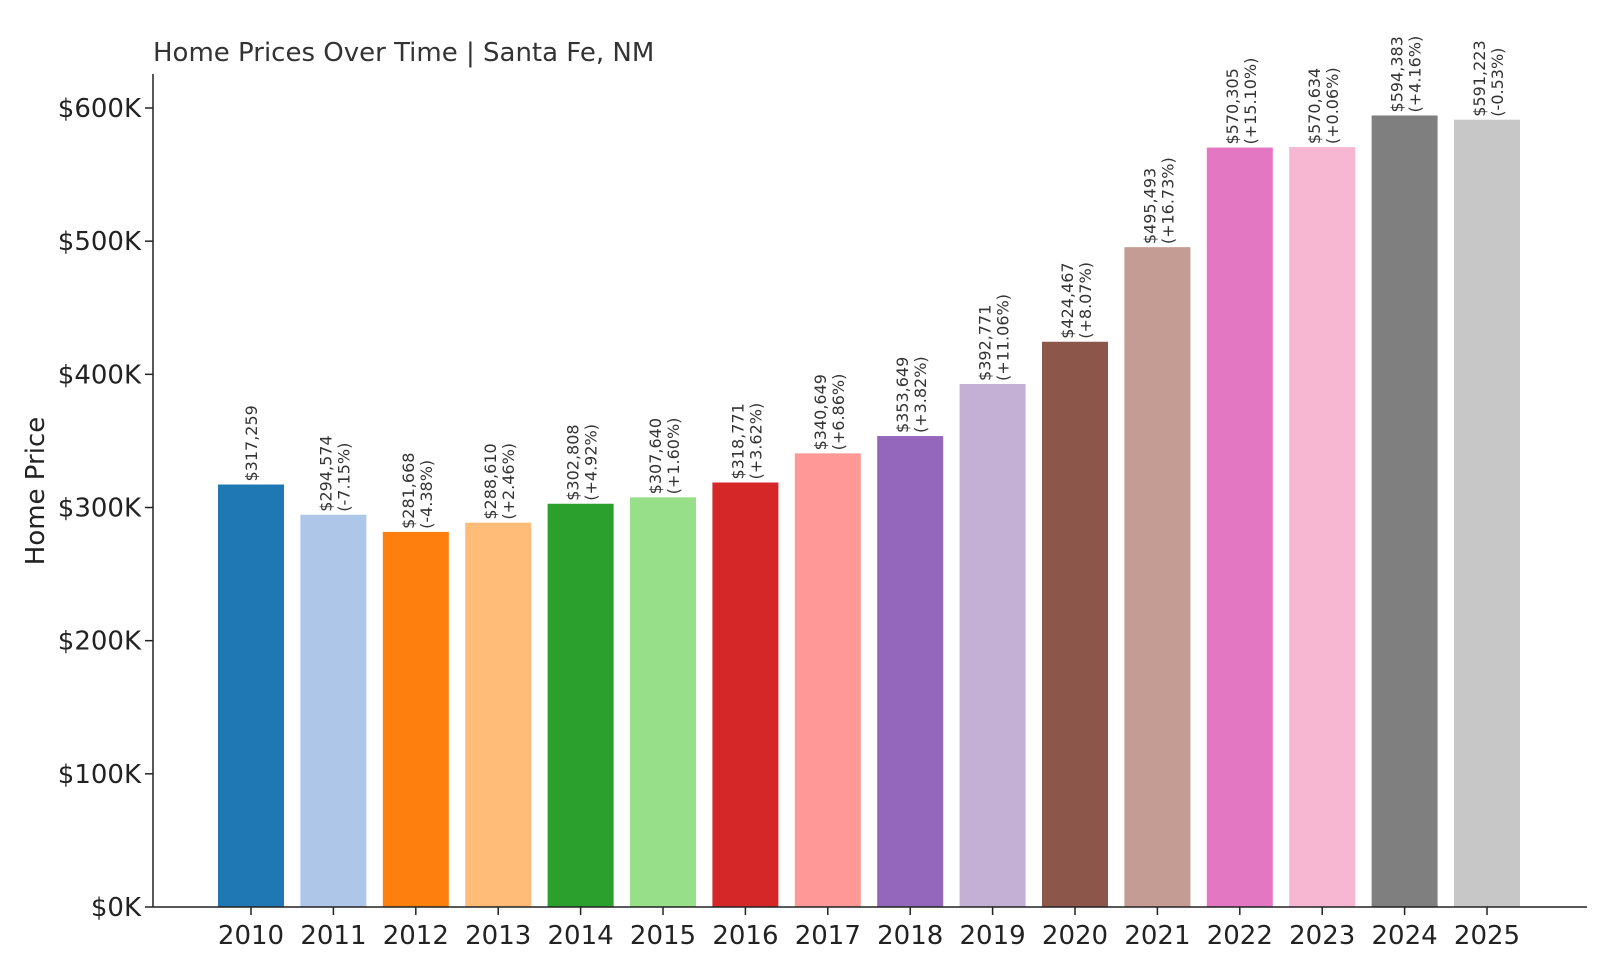 This screenshot has width=1600, height=960. What do you see at coordinates (100, 509) in the screenshot?
I see `y-tick-label: $300K` at bounding box center [100, 509].